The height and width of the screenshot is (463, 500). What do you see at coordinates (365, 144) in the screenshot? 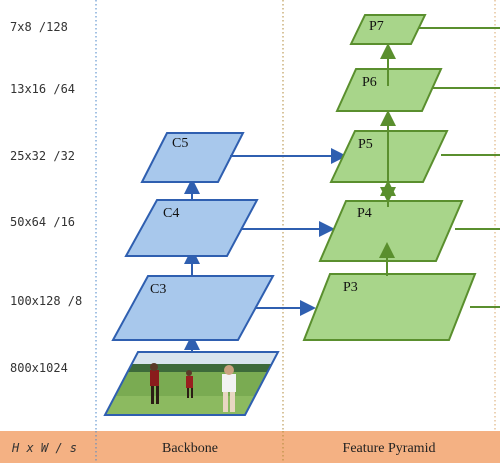
I see `pyramid-label-p5: P5` at bounding box center [365, 144].